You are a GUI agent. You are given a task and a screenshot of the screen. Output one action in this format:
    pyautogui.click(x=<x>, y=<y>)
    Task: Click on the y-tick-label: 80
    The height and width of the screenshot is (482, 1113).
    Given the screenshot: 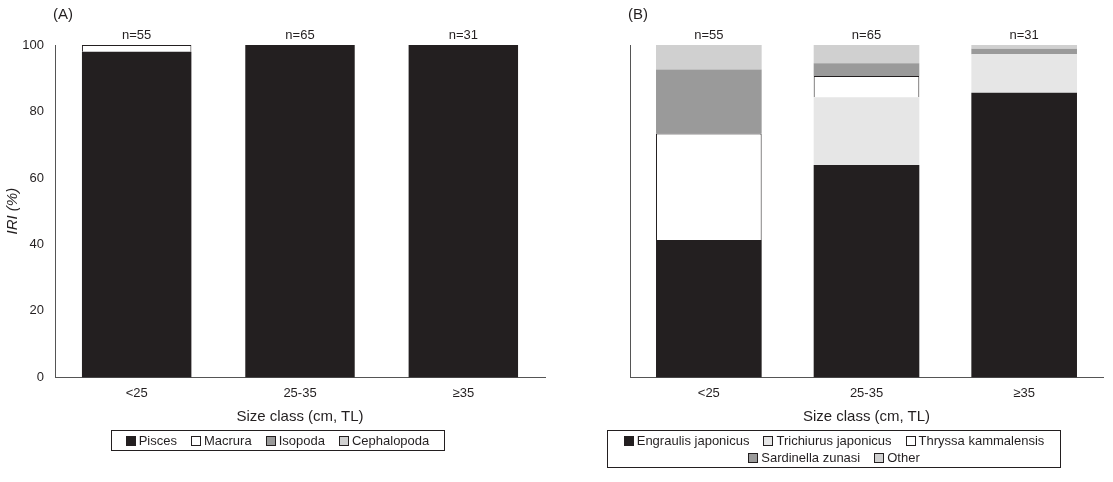 What is the action you would take?
    pyautogui.click(x=36, y=111)
    